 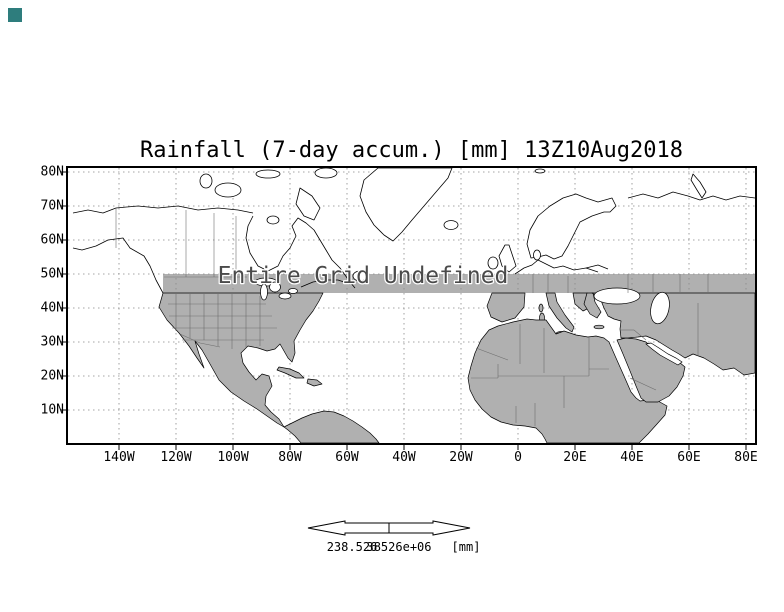 What do you see at coordinates (325, 283) in the screenshot?
I see `st-lawrence` at bounding box center [325, 283].